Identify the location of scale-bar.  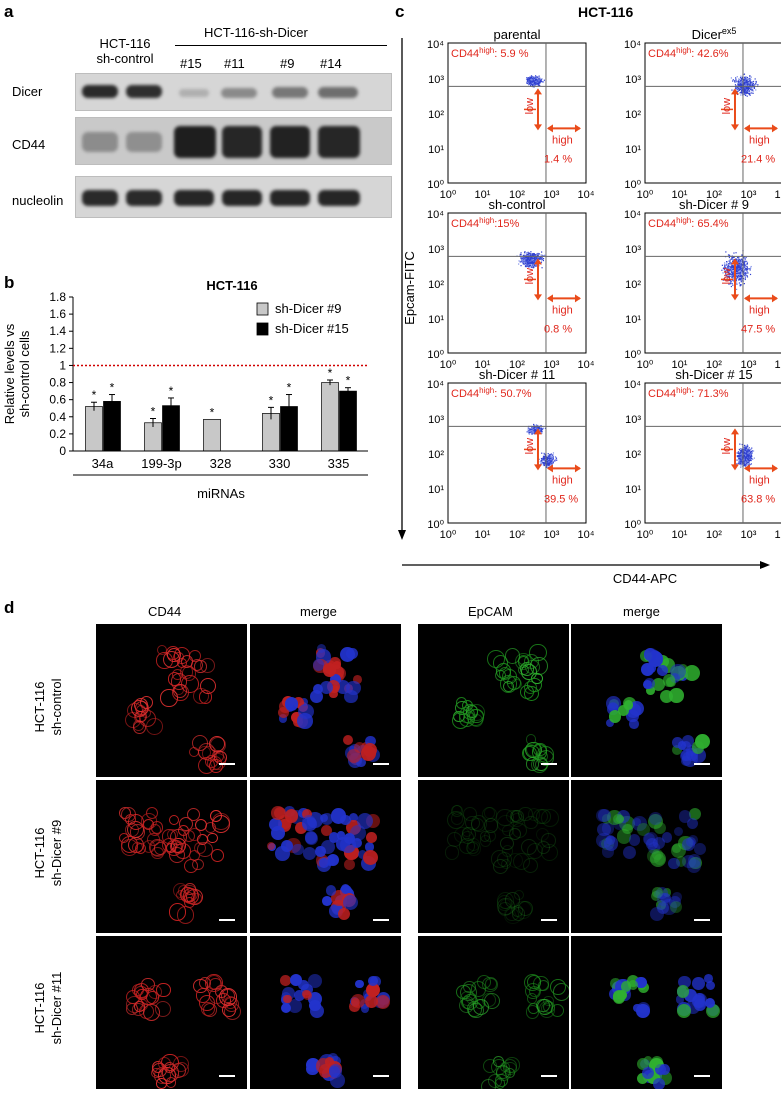
(549, 920).